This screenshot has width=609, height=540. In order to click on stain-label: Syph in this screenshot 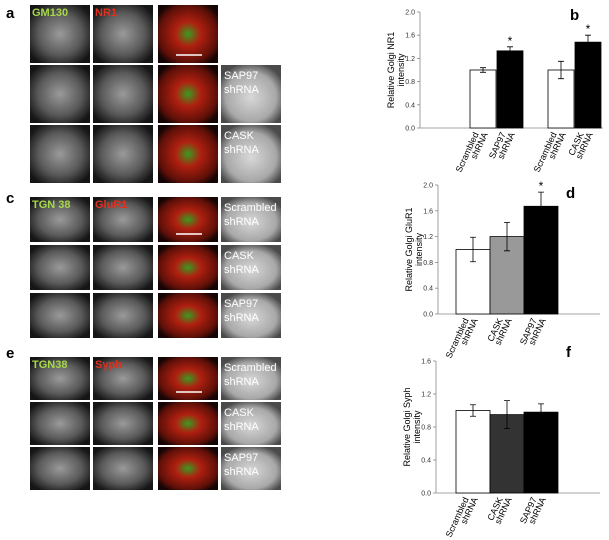, I will do `click(108, 365)`.